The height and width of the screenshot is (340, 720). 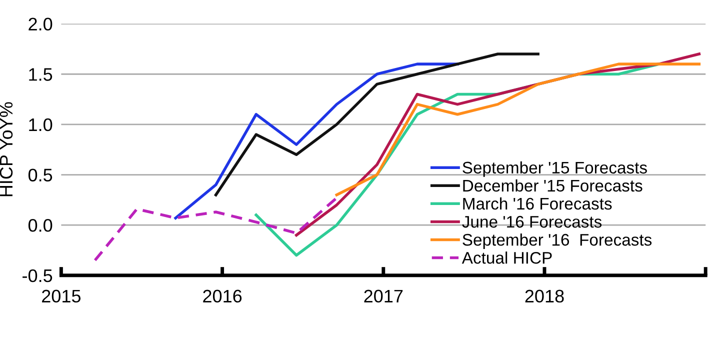 What do you see at coordinates (537, 203) in the screenshot?
I see `legend-label: March '16 Forecasts` at bounding box center [537, 203].